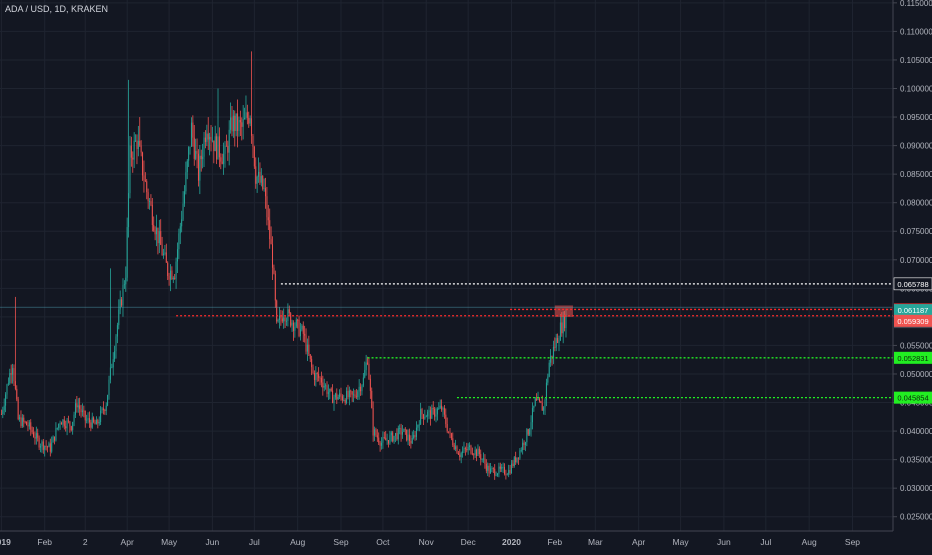 The image size is (932, 555). What do you see at coordinates (916, 203) in the screenshot?
I see `y-tick-label: 0.080000` at bounding box center [916, 203].